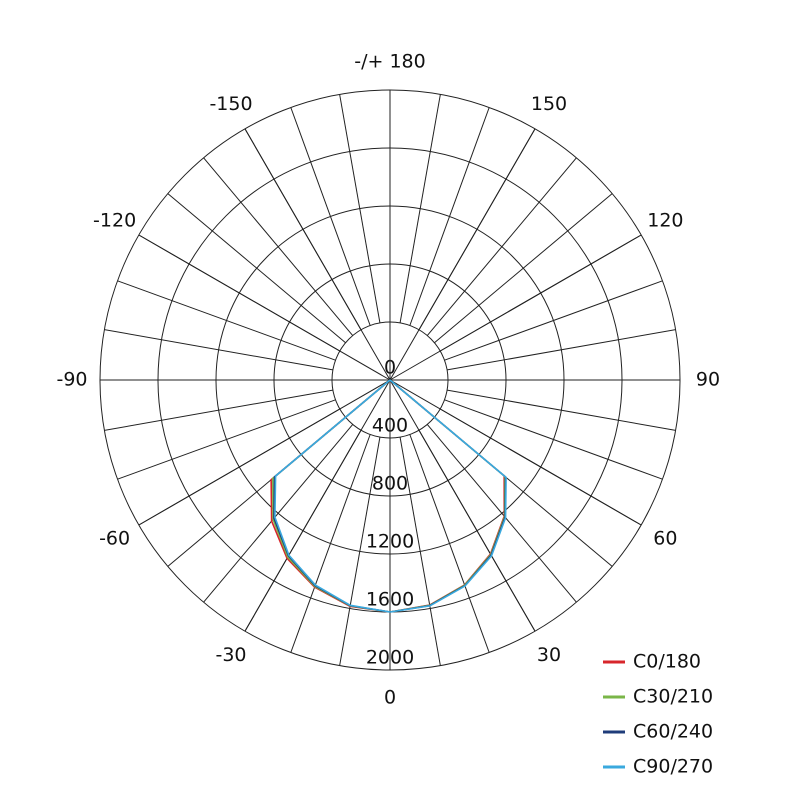 Image resolution: width=800 pixels, height=804 pixels. What do you see at coordinates (667, 662) in the screenshot?
I see `legend-label: C0/180` at bounding box center [667, 662].